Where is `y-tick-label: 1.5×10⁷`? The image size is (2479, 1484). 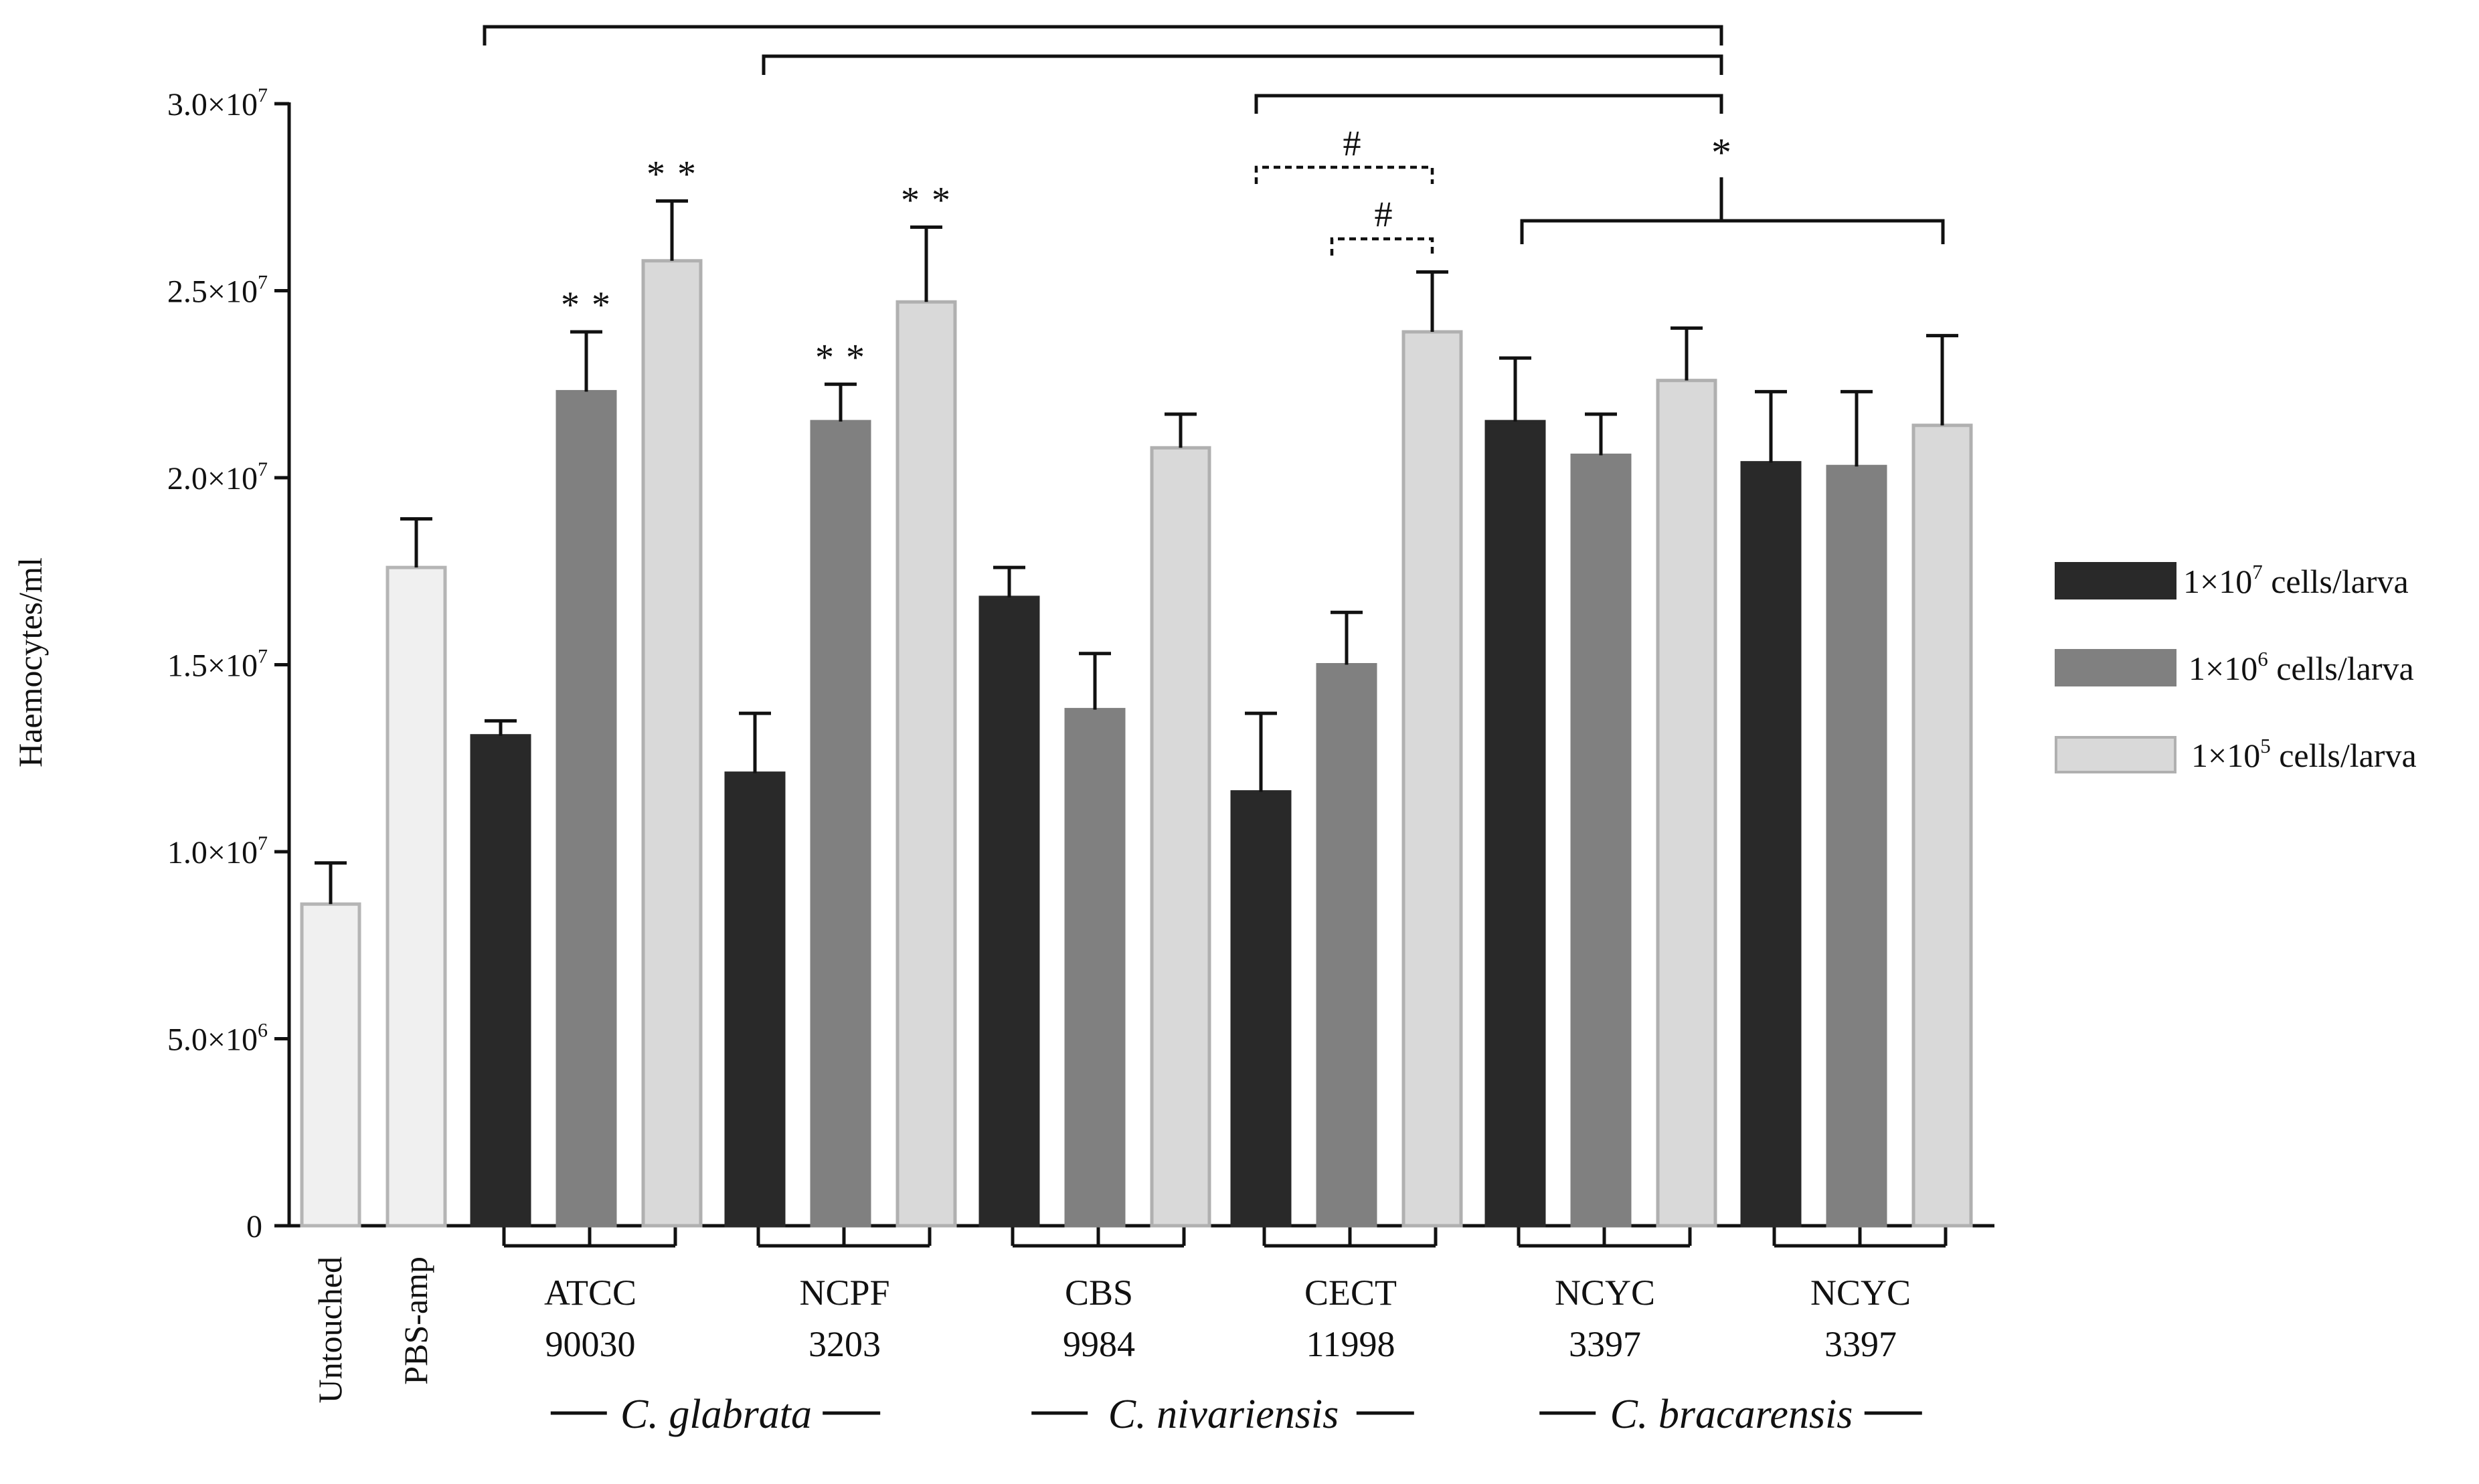
y-tick-label: 1.5×10⁷ is located at coordinates (218, 665).